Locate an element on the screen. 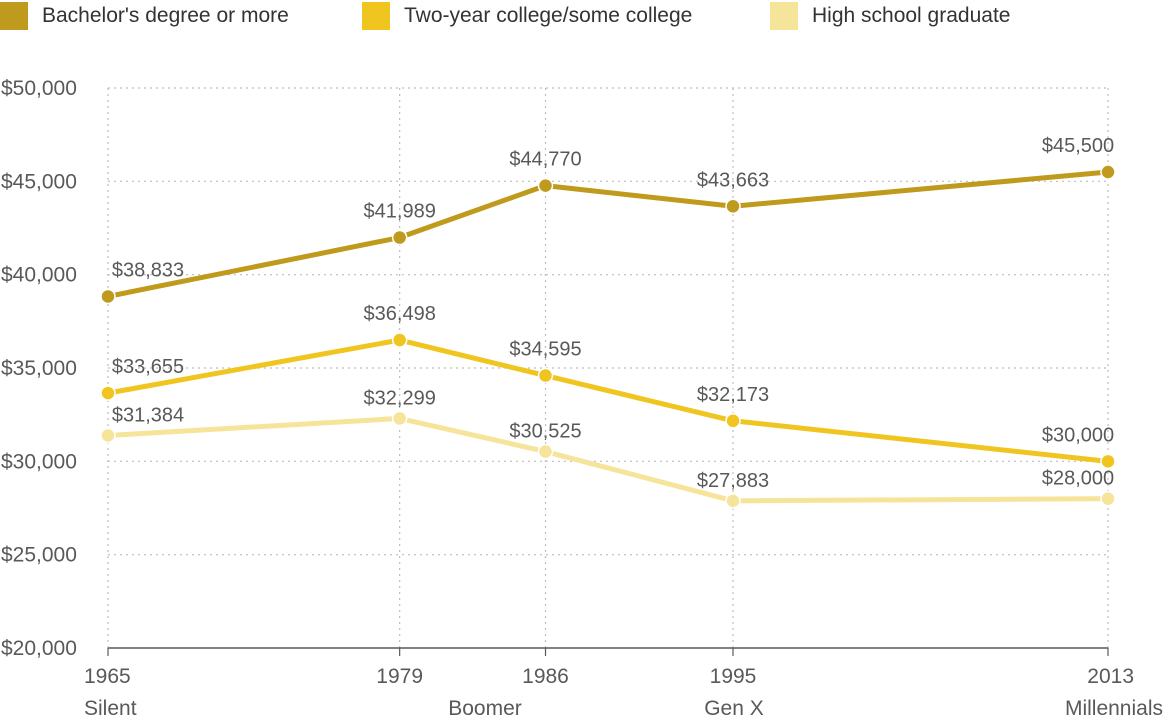  data-label: $32,173 is located at coordinates (733, 395).